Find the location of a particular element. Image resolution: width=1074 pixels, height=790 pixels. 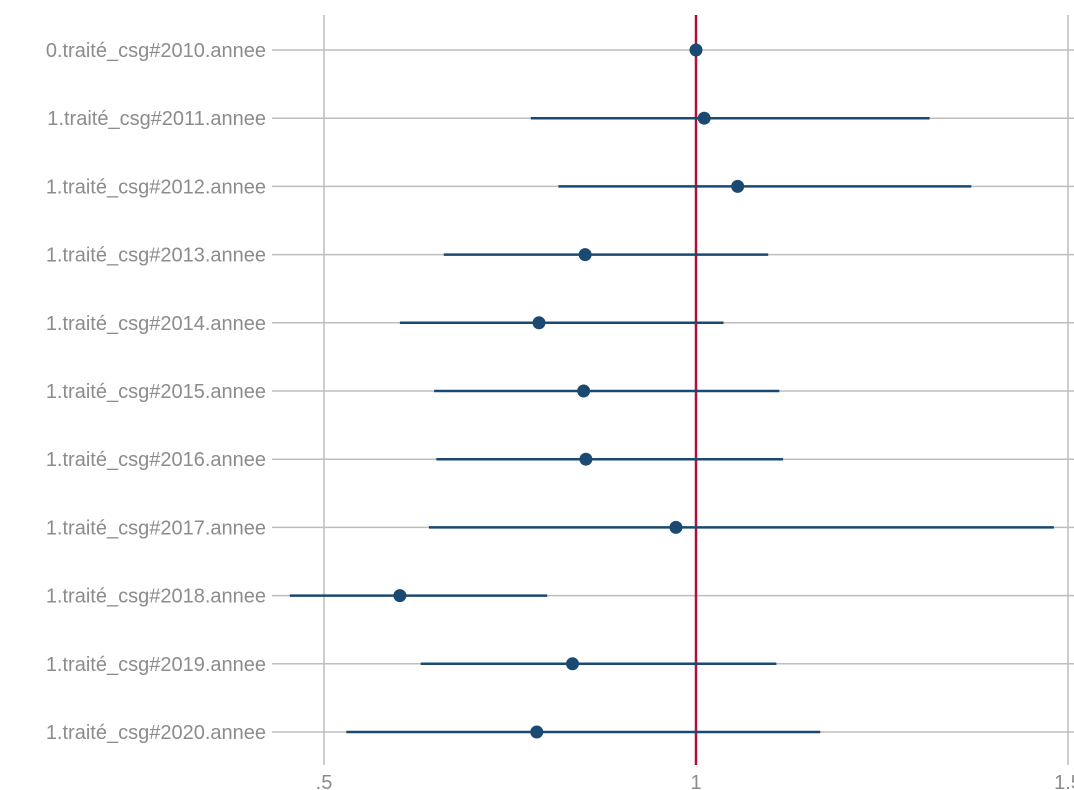

x-tick-labels: .5 1 1.5 is located at coordinates (695, 781).